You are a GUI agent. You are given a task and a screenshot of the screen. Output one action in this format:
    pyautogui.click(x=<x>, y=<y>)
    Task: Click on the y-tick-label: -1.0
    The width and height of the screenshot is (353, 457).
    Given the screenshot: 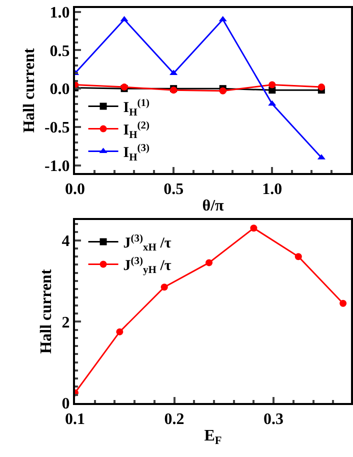 What is the action you would take?
    pyautogui.click(x=57, y=166)
    